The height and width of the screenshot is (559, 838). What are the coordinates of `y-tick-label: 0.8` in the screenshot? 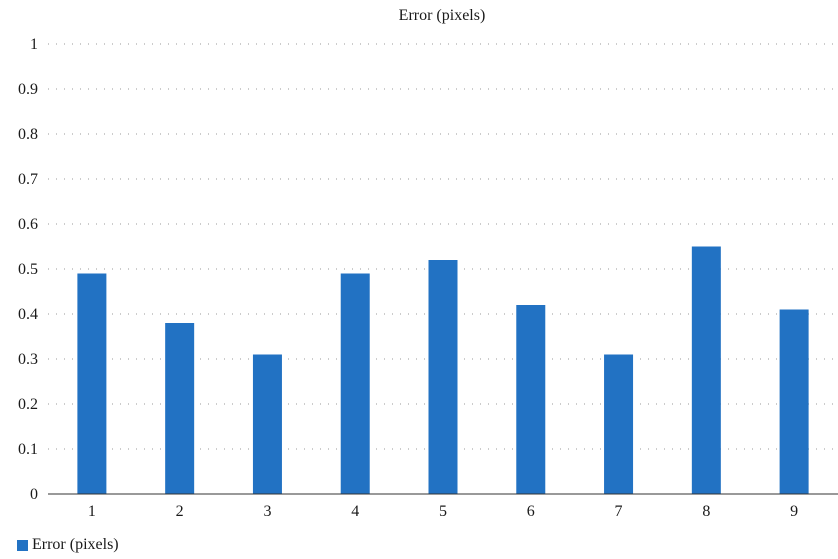 It's located at (28, 134).